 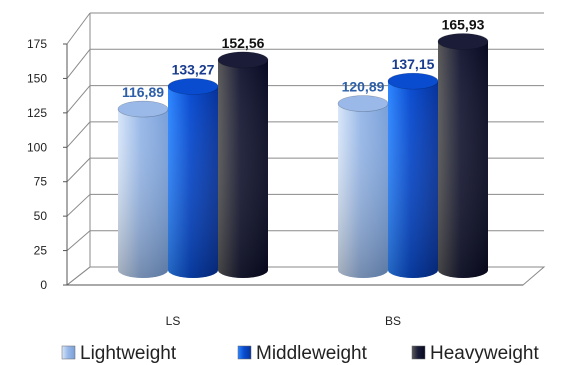 I want to click on legend-item-lightweight: Lightweight, so click(x=119, y=353).